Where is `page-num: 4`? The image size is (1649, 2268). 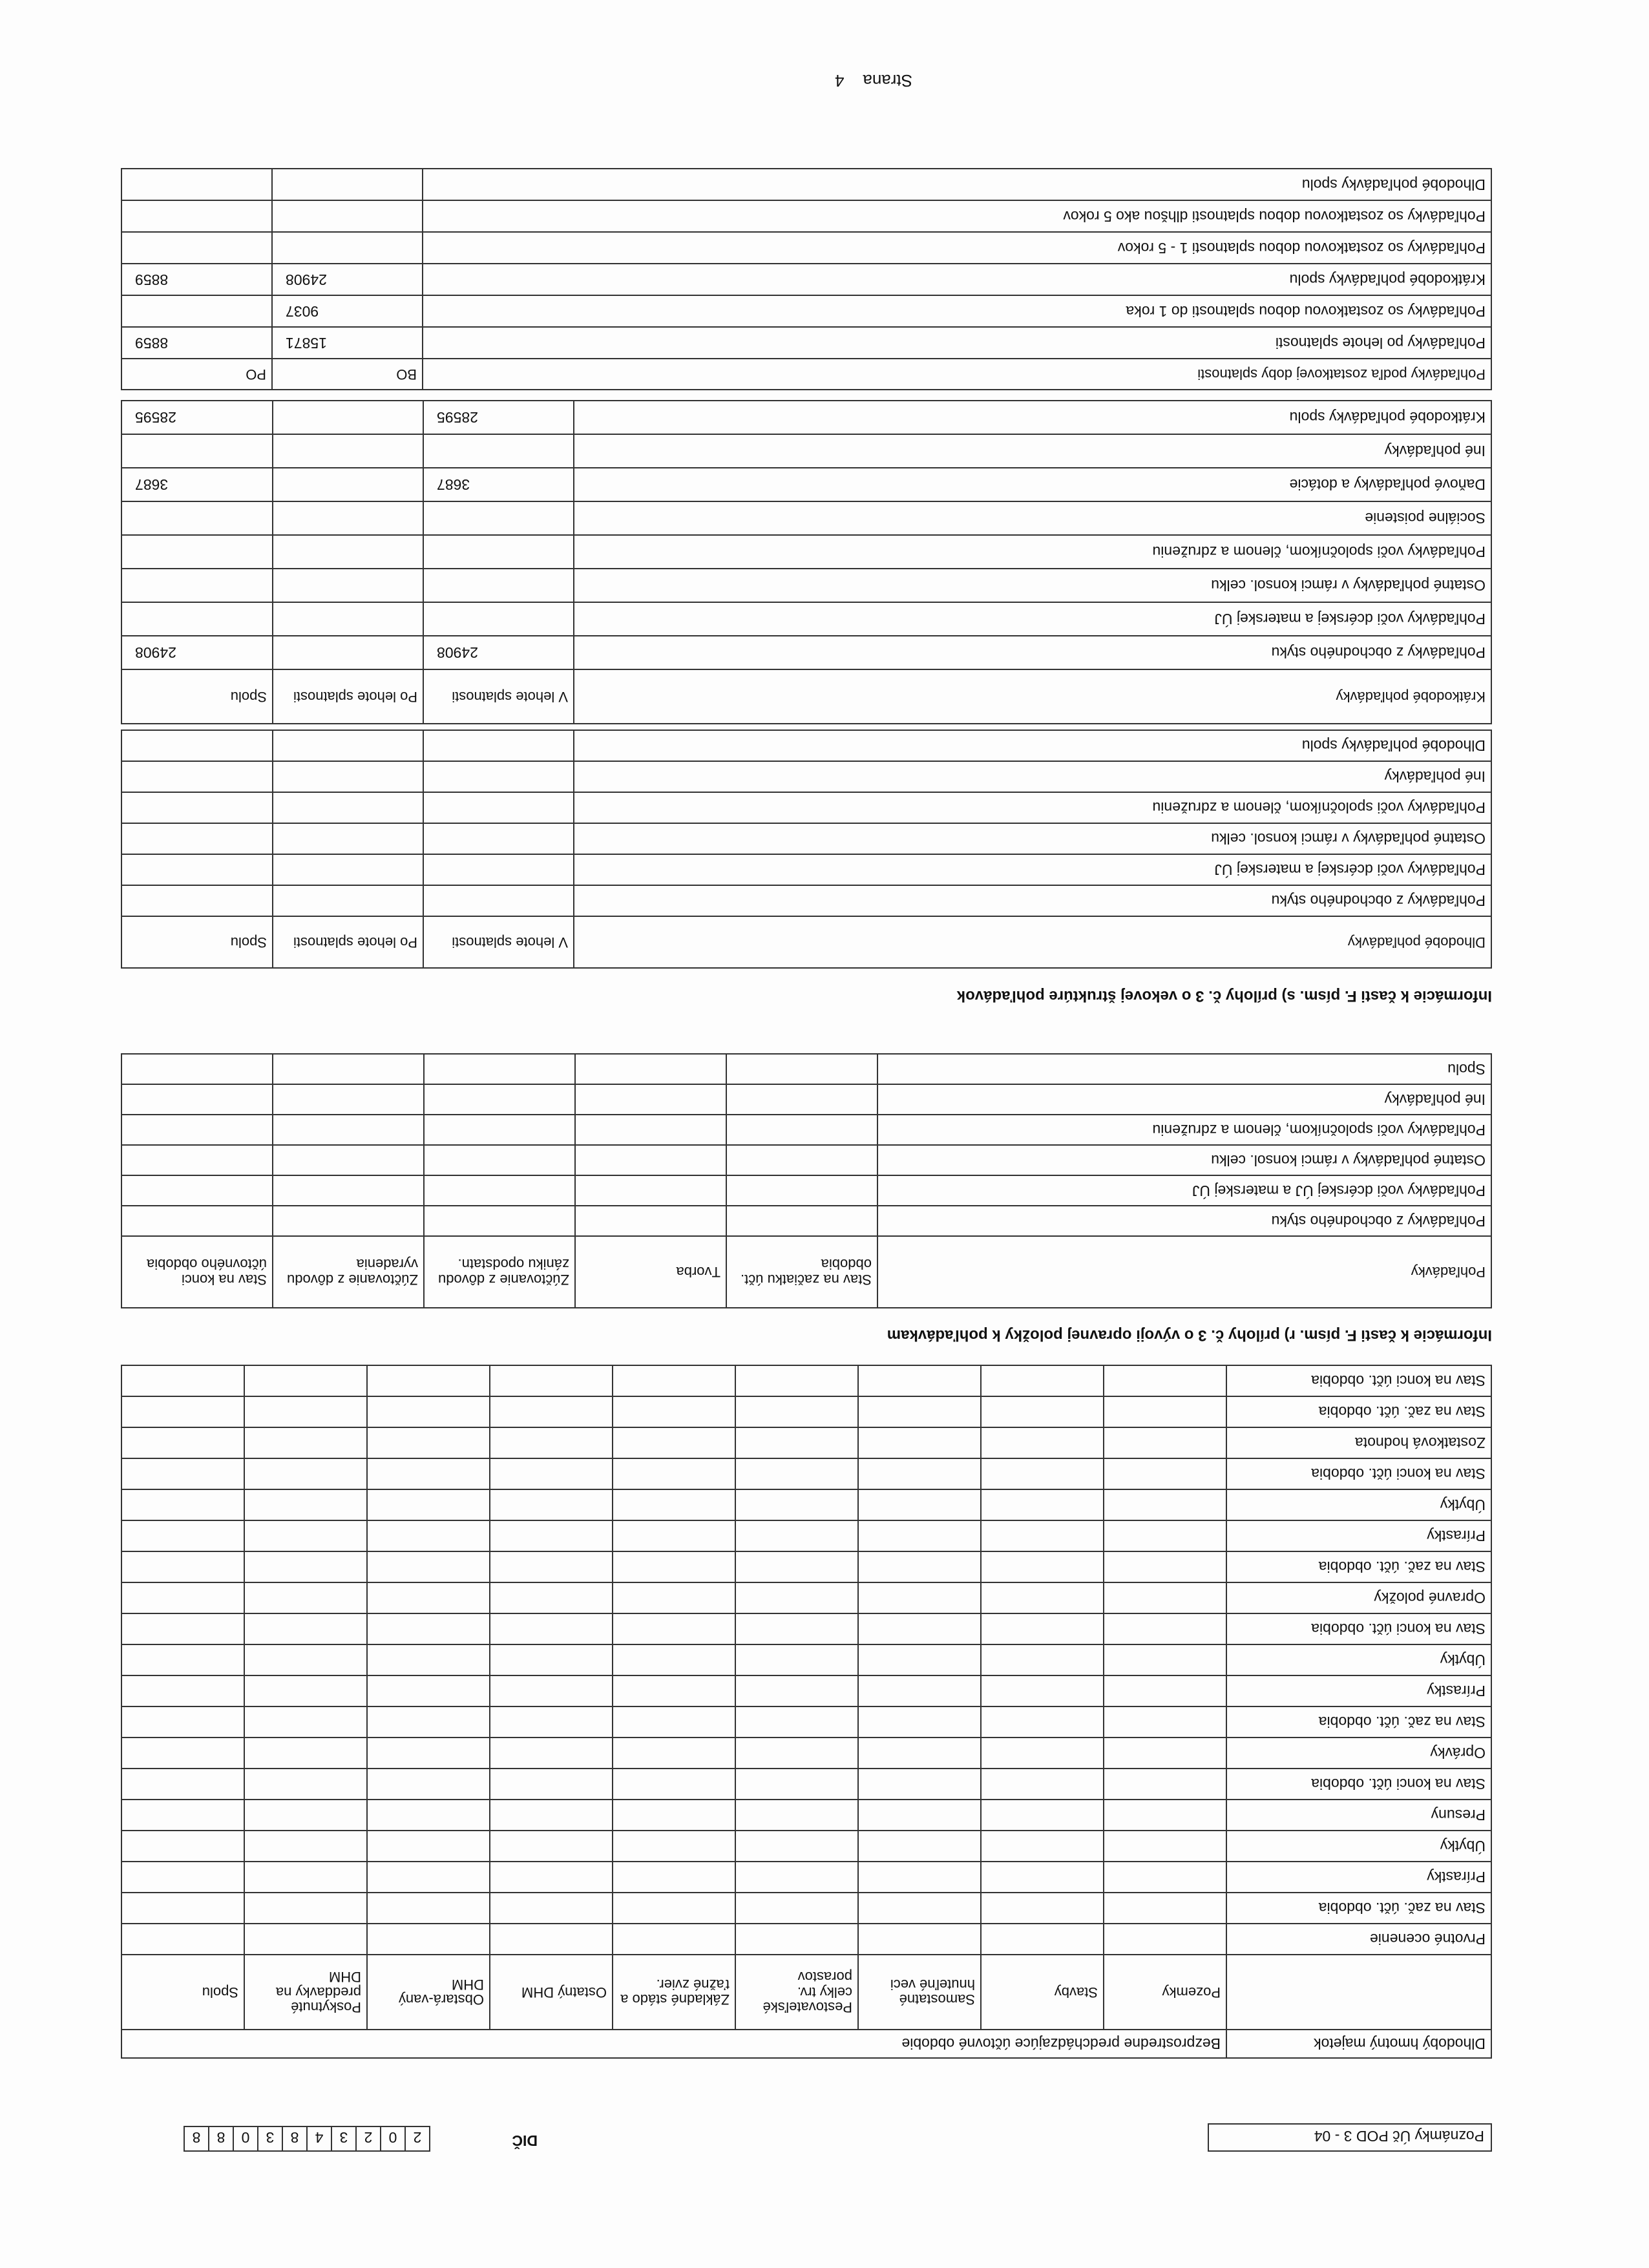 page-num: 4 is located at coordinates (840, 81).